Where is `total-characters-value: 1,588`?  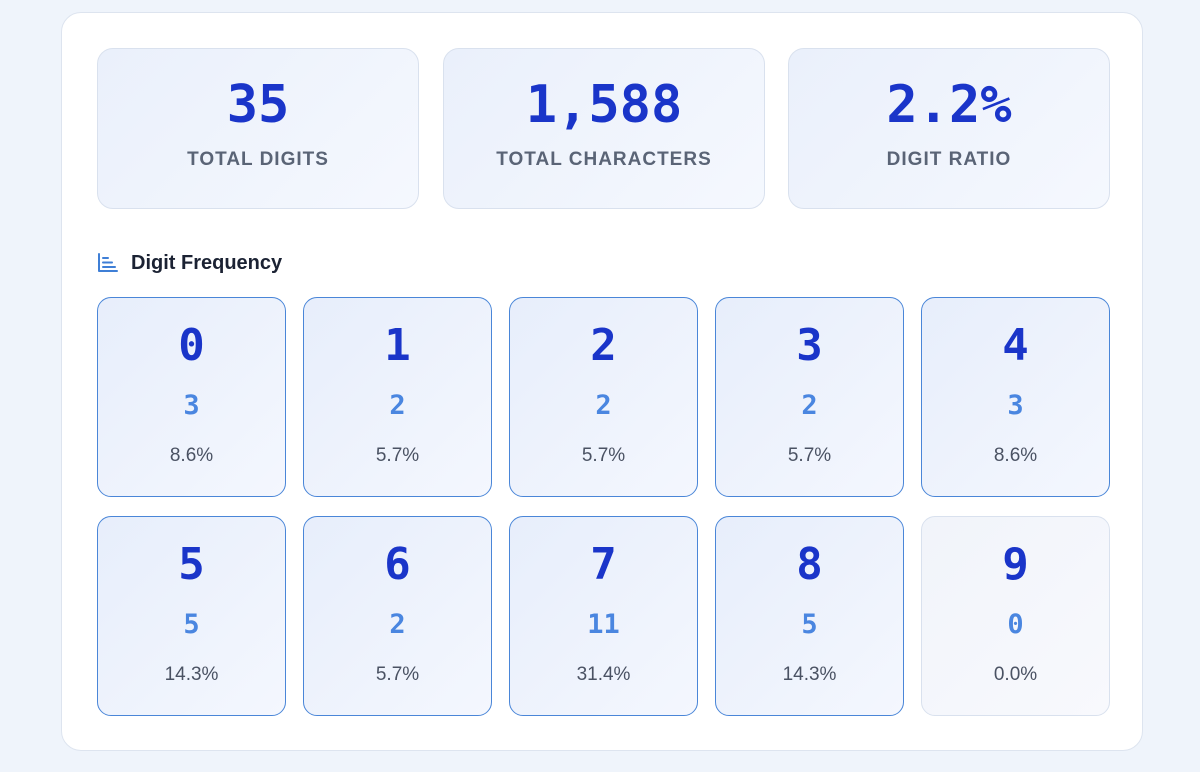 total-characters-value: 1,588 is located at coordinates (604, 105).